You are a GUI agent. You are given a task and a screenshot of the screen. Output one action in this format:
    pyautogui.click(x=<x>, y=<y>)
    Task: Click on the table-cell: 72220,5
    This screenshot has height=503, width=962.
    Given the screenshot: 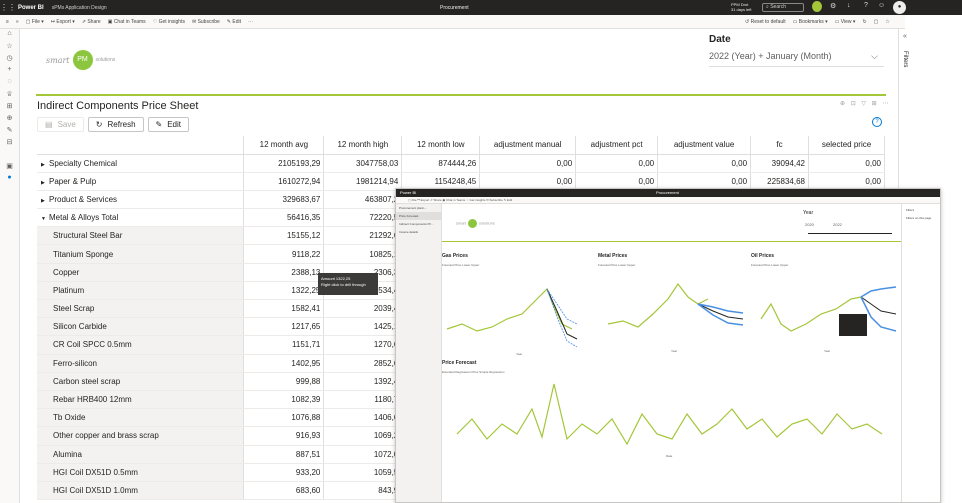 What is the action you would take?
    pyautogui.click(x=363, y=218)
    